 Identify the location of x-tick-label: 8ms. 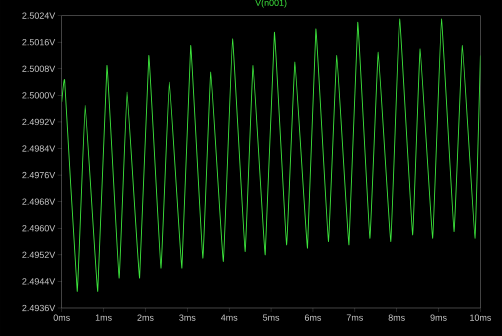
(396, 317).